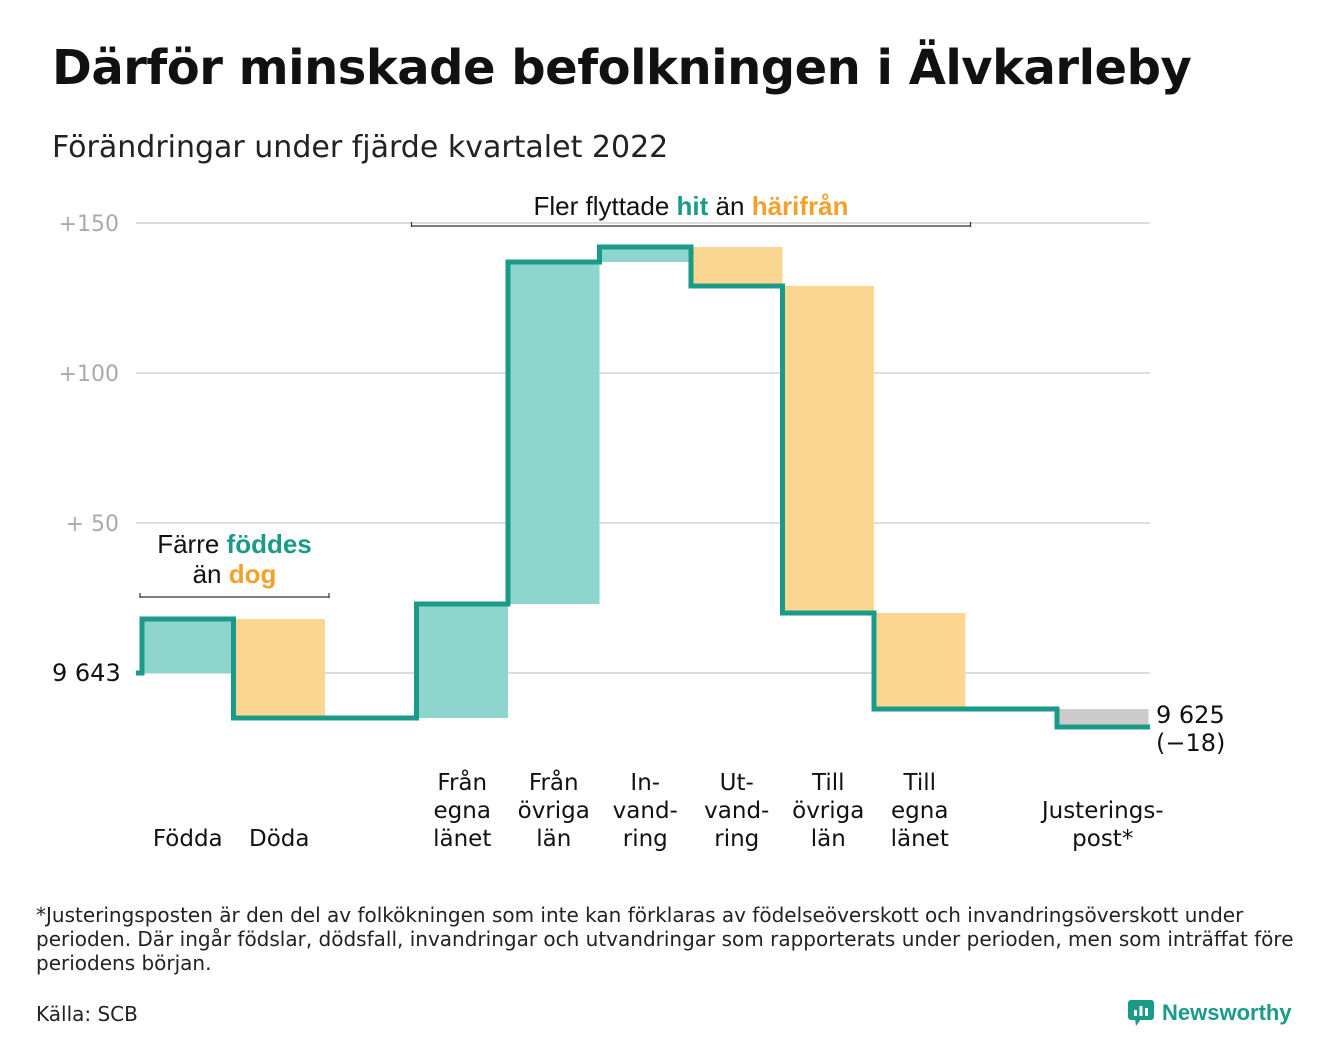 This screenshot has height=1060, width=1340. I want to click on category-label: Justerings-, so click(1102, 811).